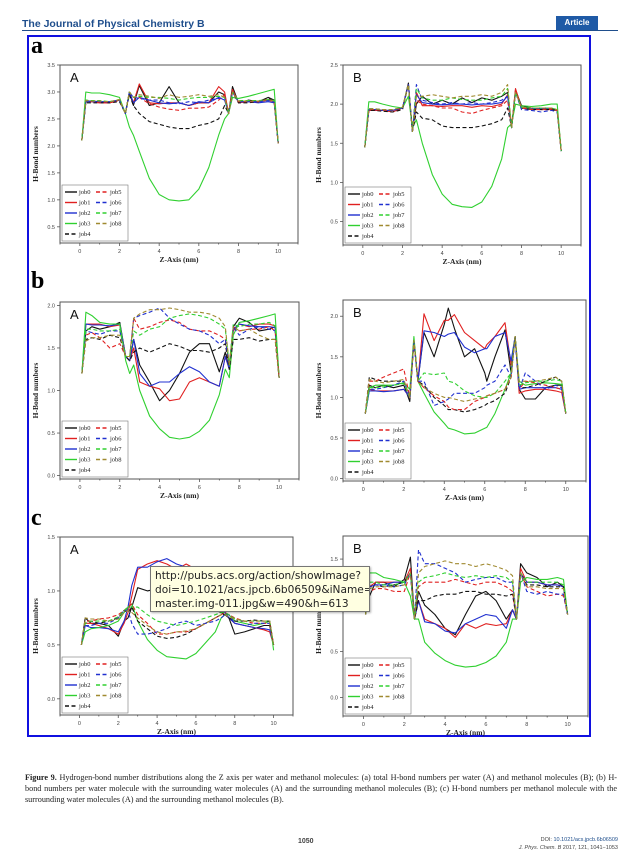 This screenshot has width=640, height=863. Describe the element at coordinates (258, 576) in the screenshot. I see `tooltip-line: http://pubs.acs.org/action/showImage?` at that location.